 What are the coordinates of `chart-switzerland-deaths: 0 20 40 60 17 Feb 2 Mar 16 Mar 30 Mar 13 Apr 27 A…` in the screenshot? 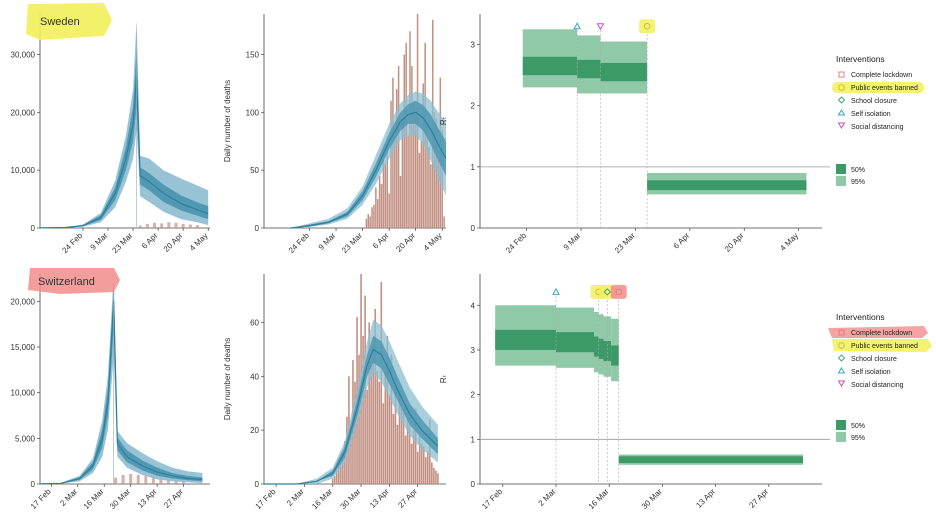 It's located at (334, 392).